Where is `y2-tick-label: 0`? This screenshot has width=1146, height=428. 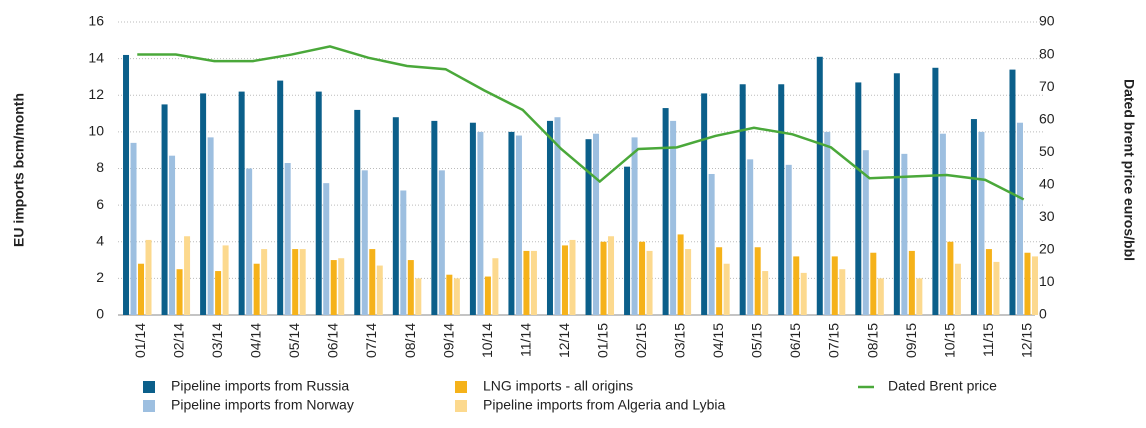 y2-tick-label: 0 is located at coordinates (1043, 314).